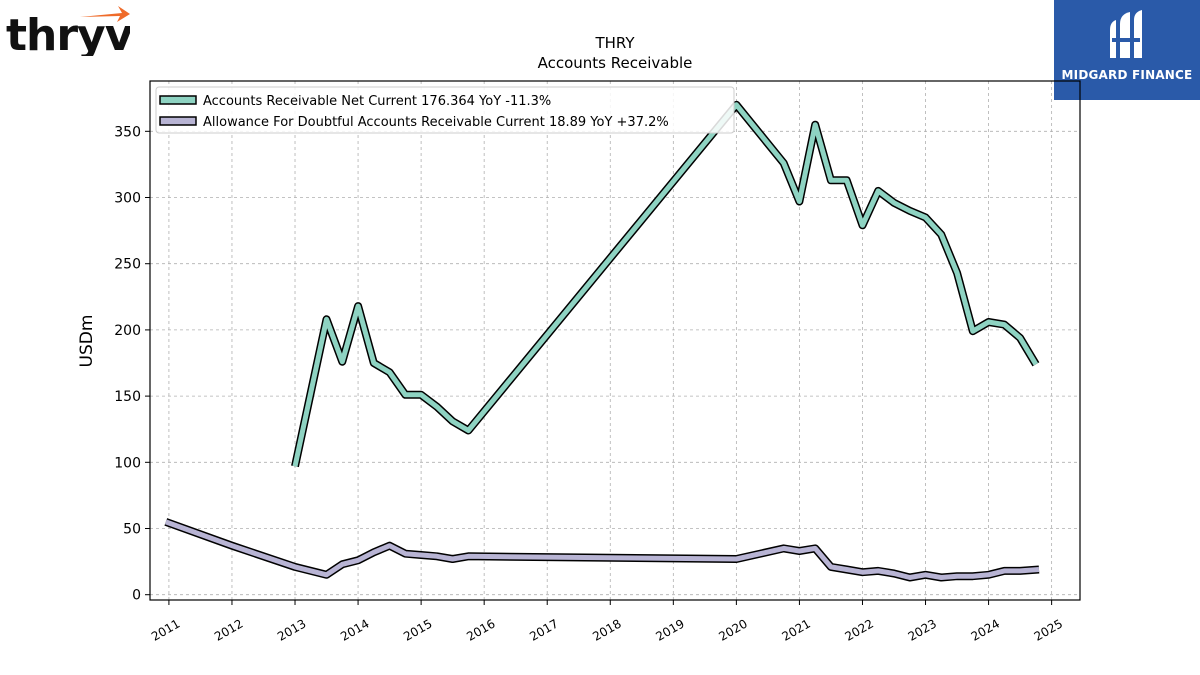 The height and width of the screenshot is (675, 1200). I want to click on y-tick-label: 150, so click(127, 397).